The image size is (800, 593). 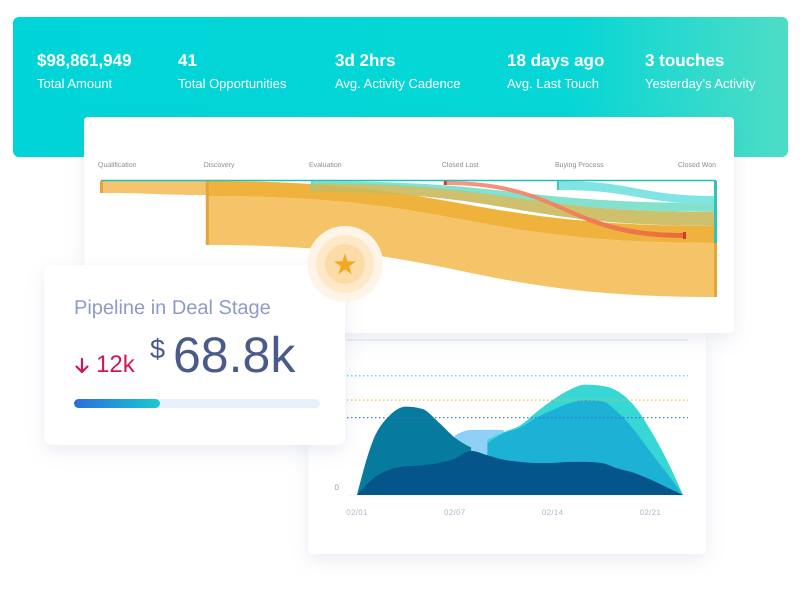 What do you see at coordinates (187, 60) in the screenshot?
I see `text: 41` at bounding box center [187, 60].